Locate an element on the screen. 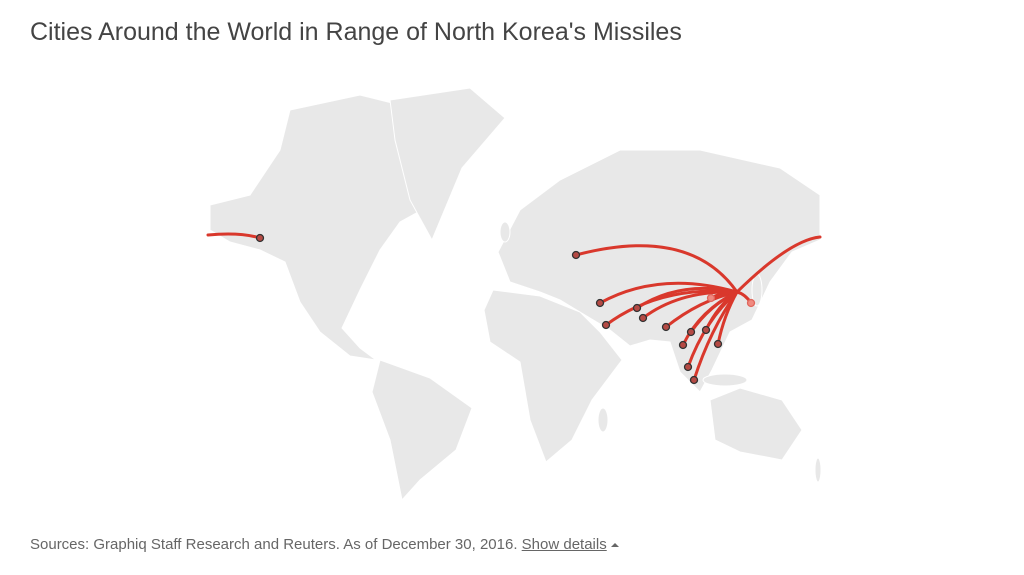 This screenshot has width=1024, height=575. show-details-link: Show details is located at coordinates (564, 544).